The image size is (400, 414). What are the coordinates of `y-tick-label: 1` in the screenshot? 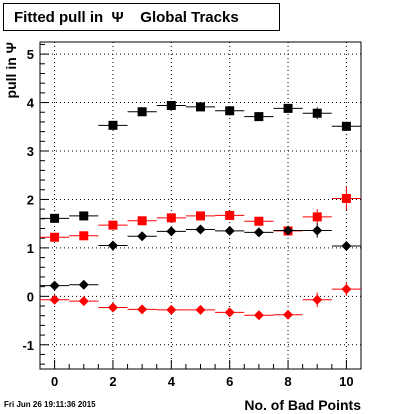 It's located at (30, 248).